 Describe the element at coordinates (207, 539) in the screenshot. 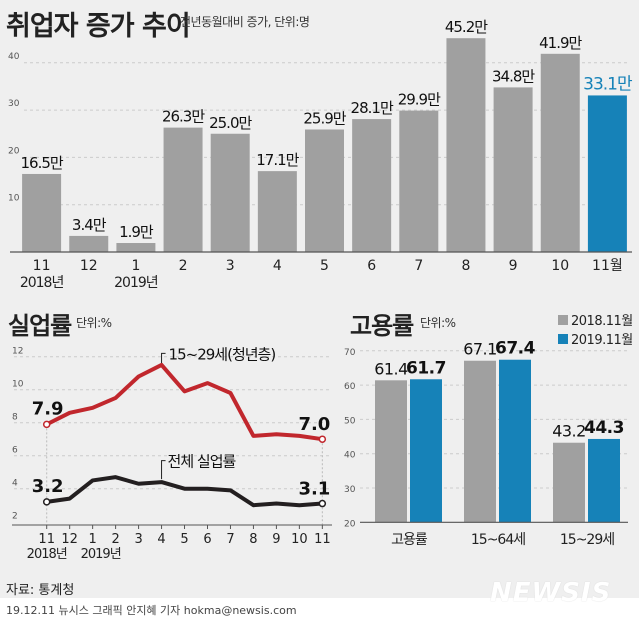

I see `x-tick-label: 6` at that location.